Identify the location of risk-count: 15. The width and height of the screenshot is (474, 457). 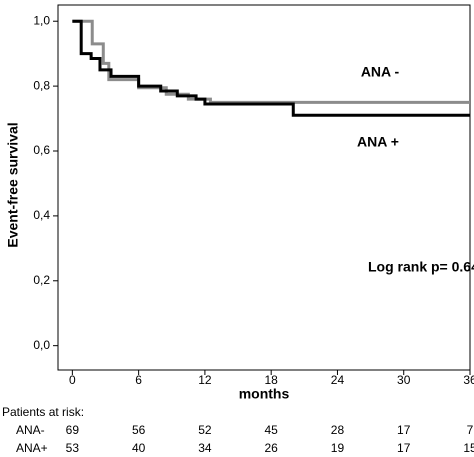
(468, 448).